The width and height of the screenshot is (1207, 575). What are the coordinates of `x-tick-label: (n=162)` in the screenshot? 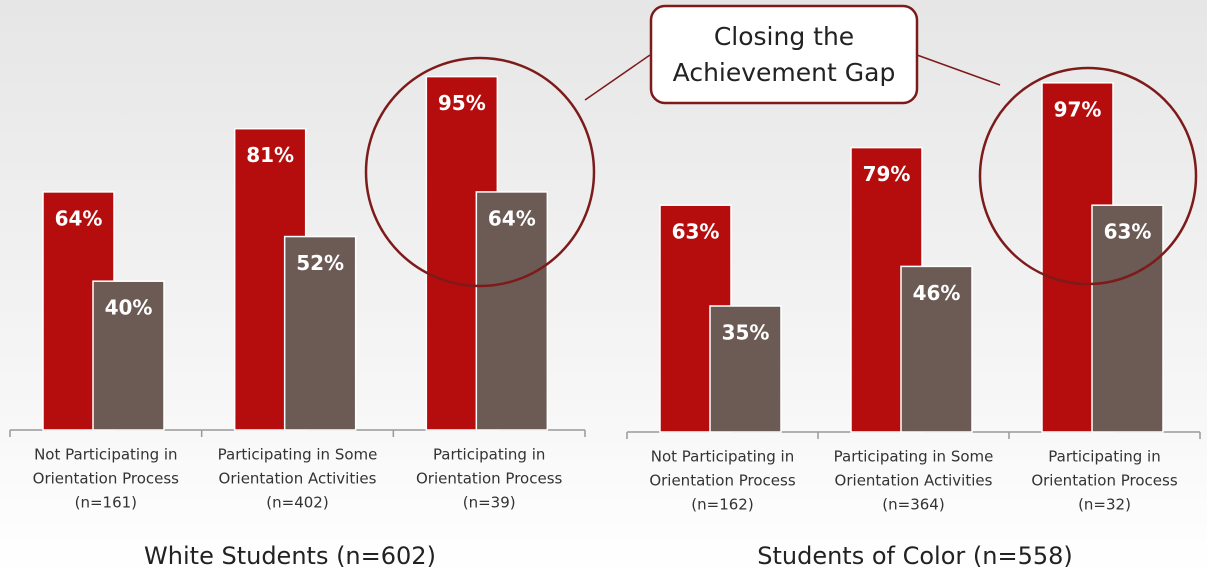 It's located at (722, 505).